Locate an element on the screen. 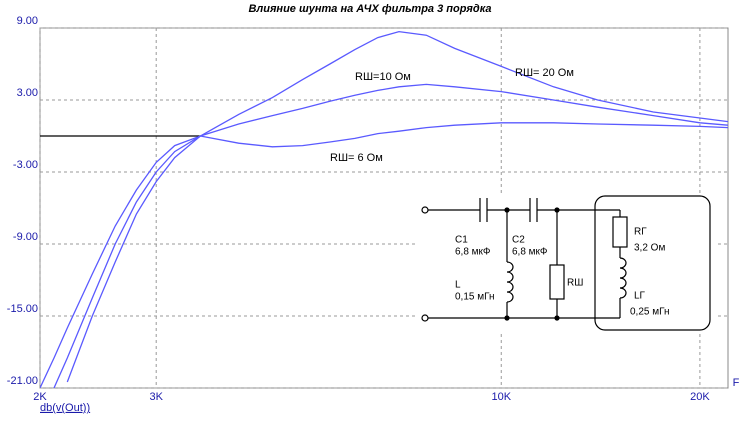 This screenshot has height=421, width=744. series-label: RШ=10 Ом is located at coordinates (383, 77).